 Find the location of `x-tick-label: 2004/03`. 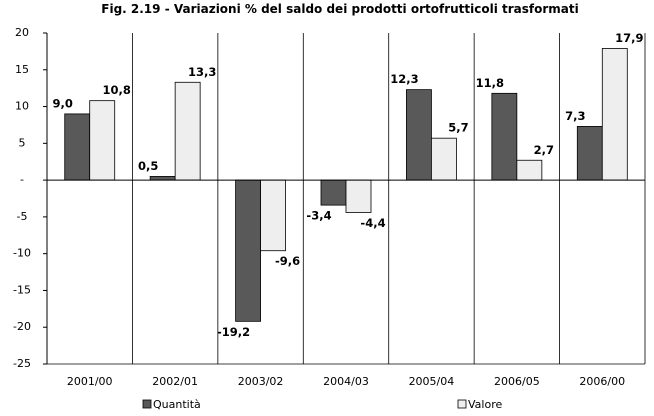

x-tick-label: 2004/03 is located at coordinates (346, 381).